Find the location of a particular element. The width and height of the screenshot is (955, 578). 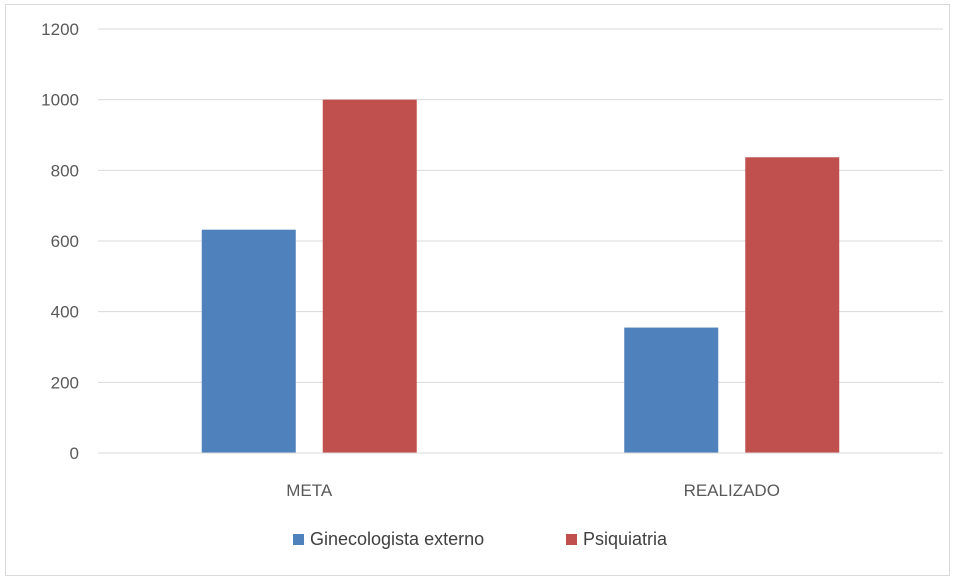

x-axis-category-labels: META REALIZADO is located at coordinates (533, 490).